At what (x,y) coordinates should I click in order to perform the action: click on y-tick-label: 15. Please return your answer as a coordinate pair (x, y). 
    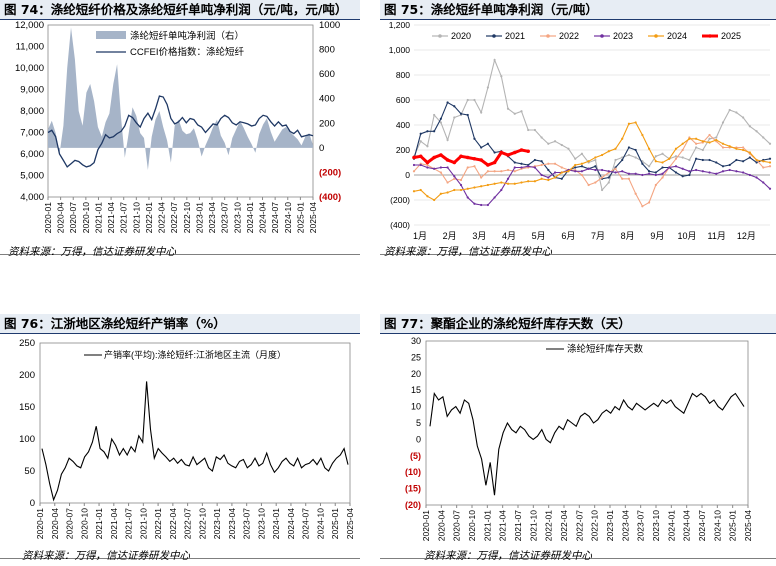
    Looking at the image, I should click on (416, 390).